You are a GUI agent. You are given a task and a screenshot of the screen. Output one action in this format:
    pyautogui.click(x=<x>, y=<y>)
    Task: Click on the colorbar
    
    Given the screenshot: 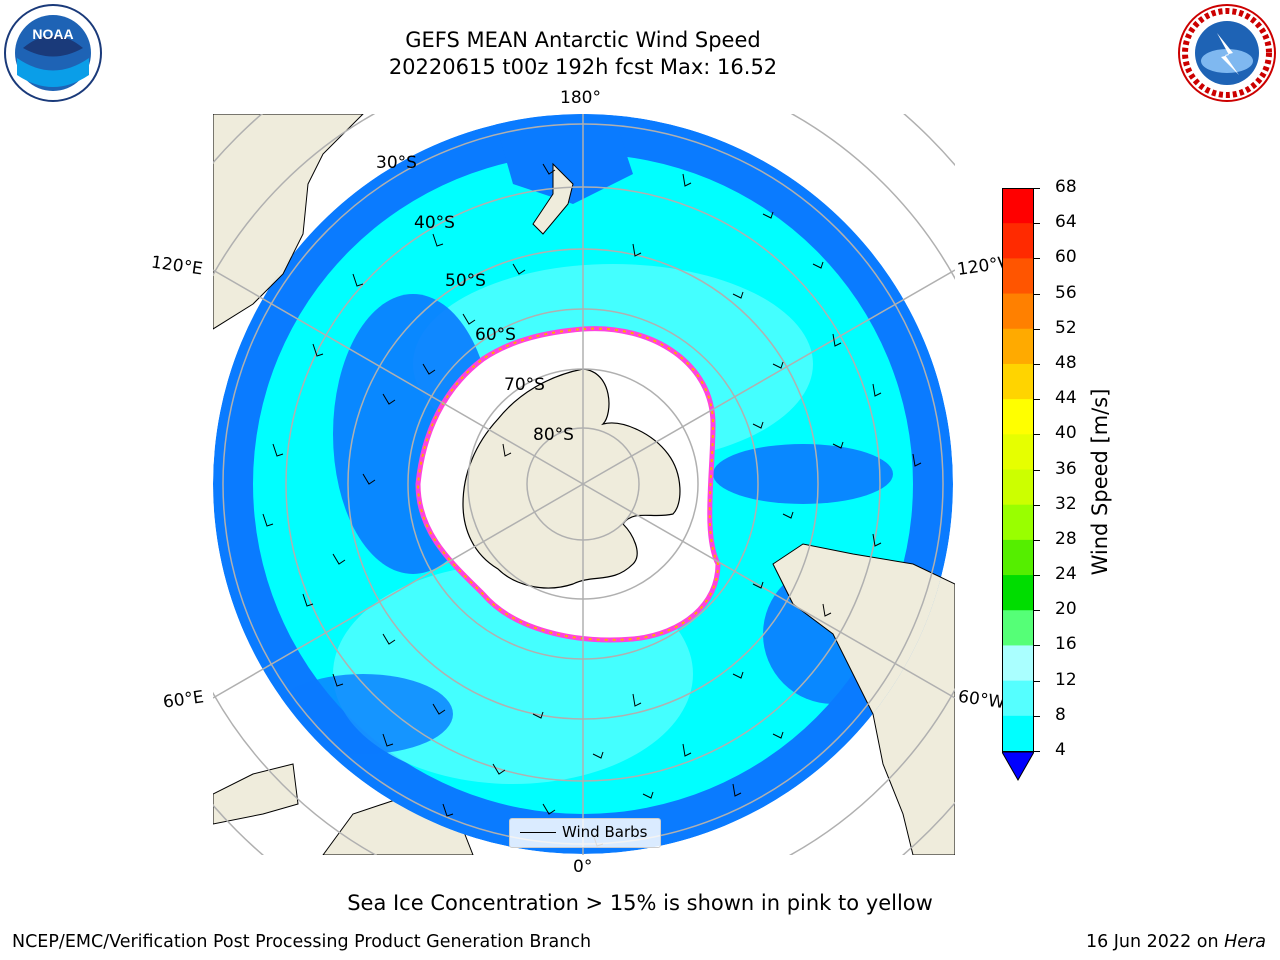 What is the action you would take?
    pyautogui.click(x=1018, y=485)
    